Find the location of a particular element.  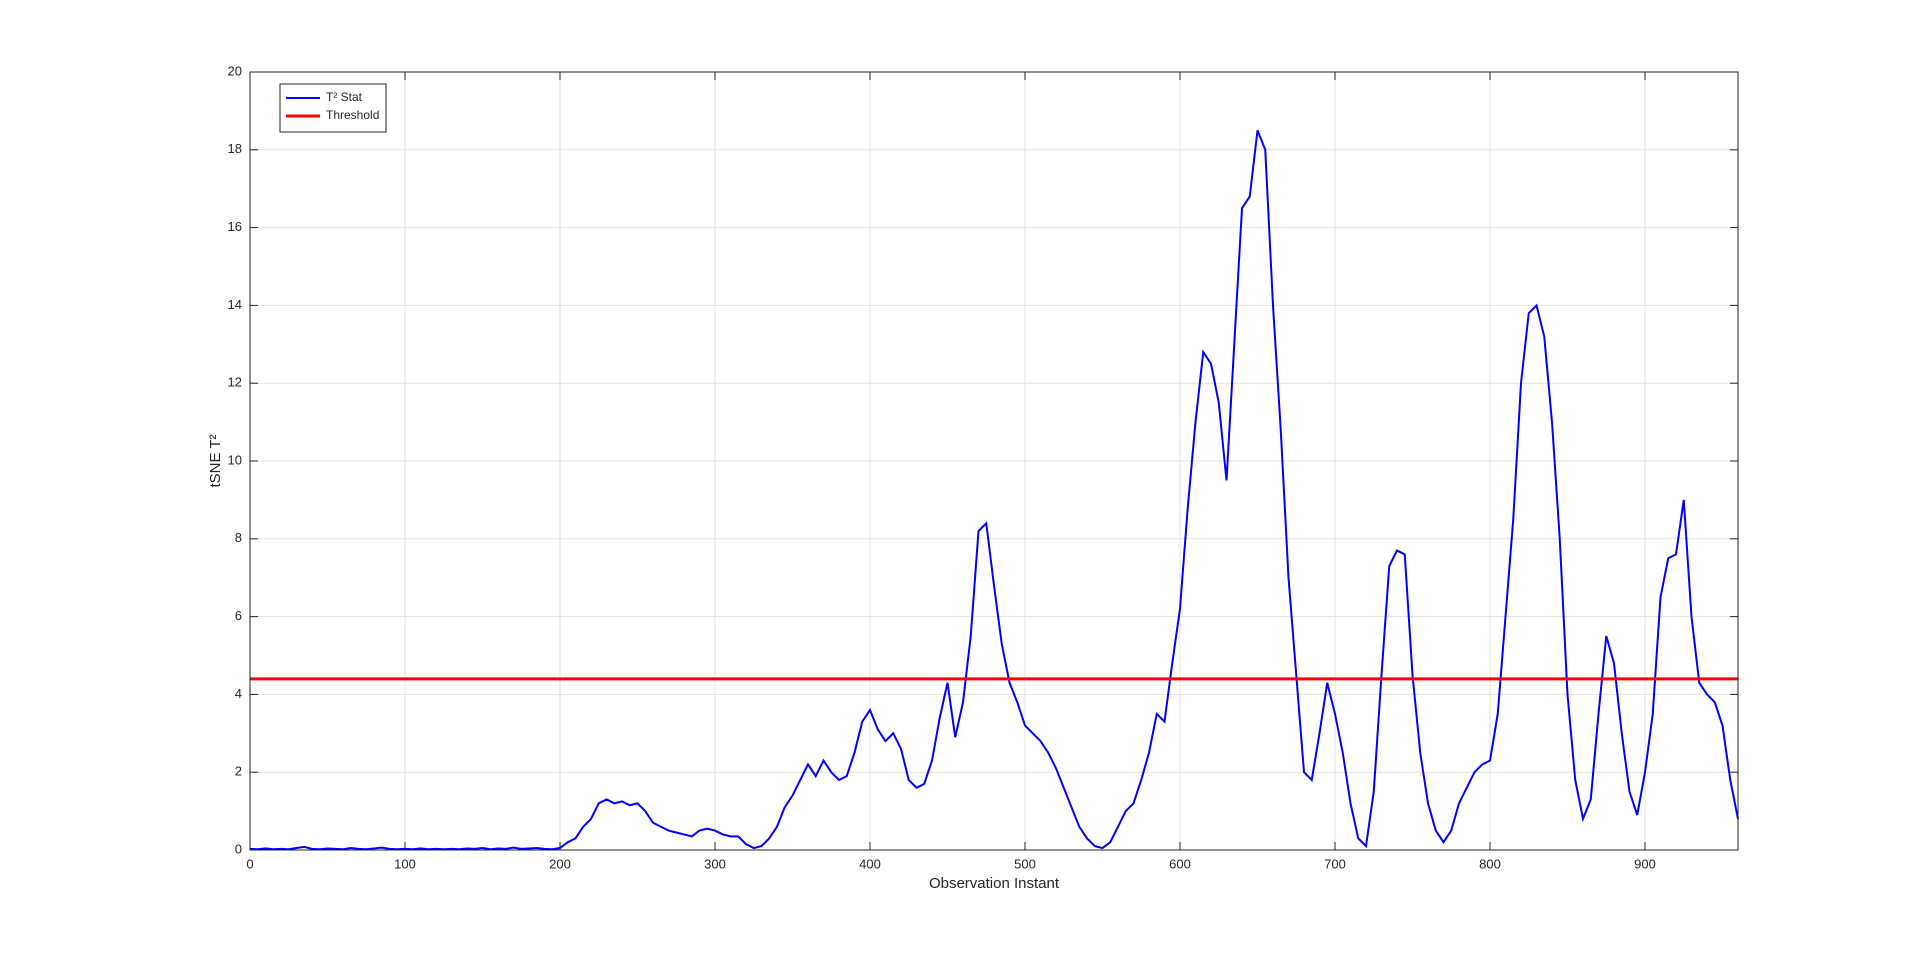

legend-label: T² Stat is located at coordinates (344, 97).